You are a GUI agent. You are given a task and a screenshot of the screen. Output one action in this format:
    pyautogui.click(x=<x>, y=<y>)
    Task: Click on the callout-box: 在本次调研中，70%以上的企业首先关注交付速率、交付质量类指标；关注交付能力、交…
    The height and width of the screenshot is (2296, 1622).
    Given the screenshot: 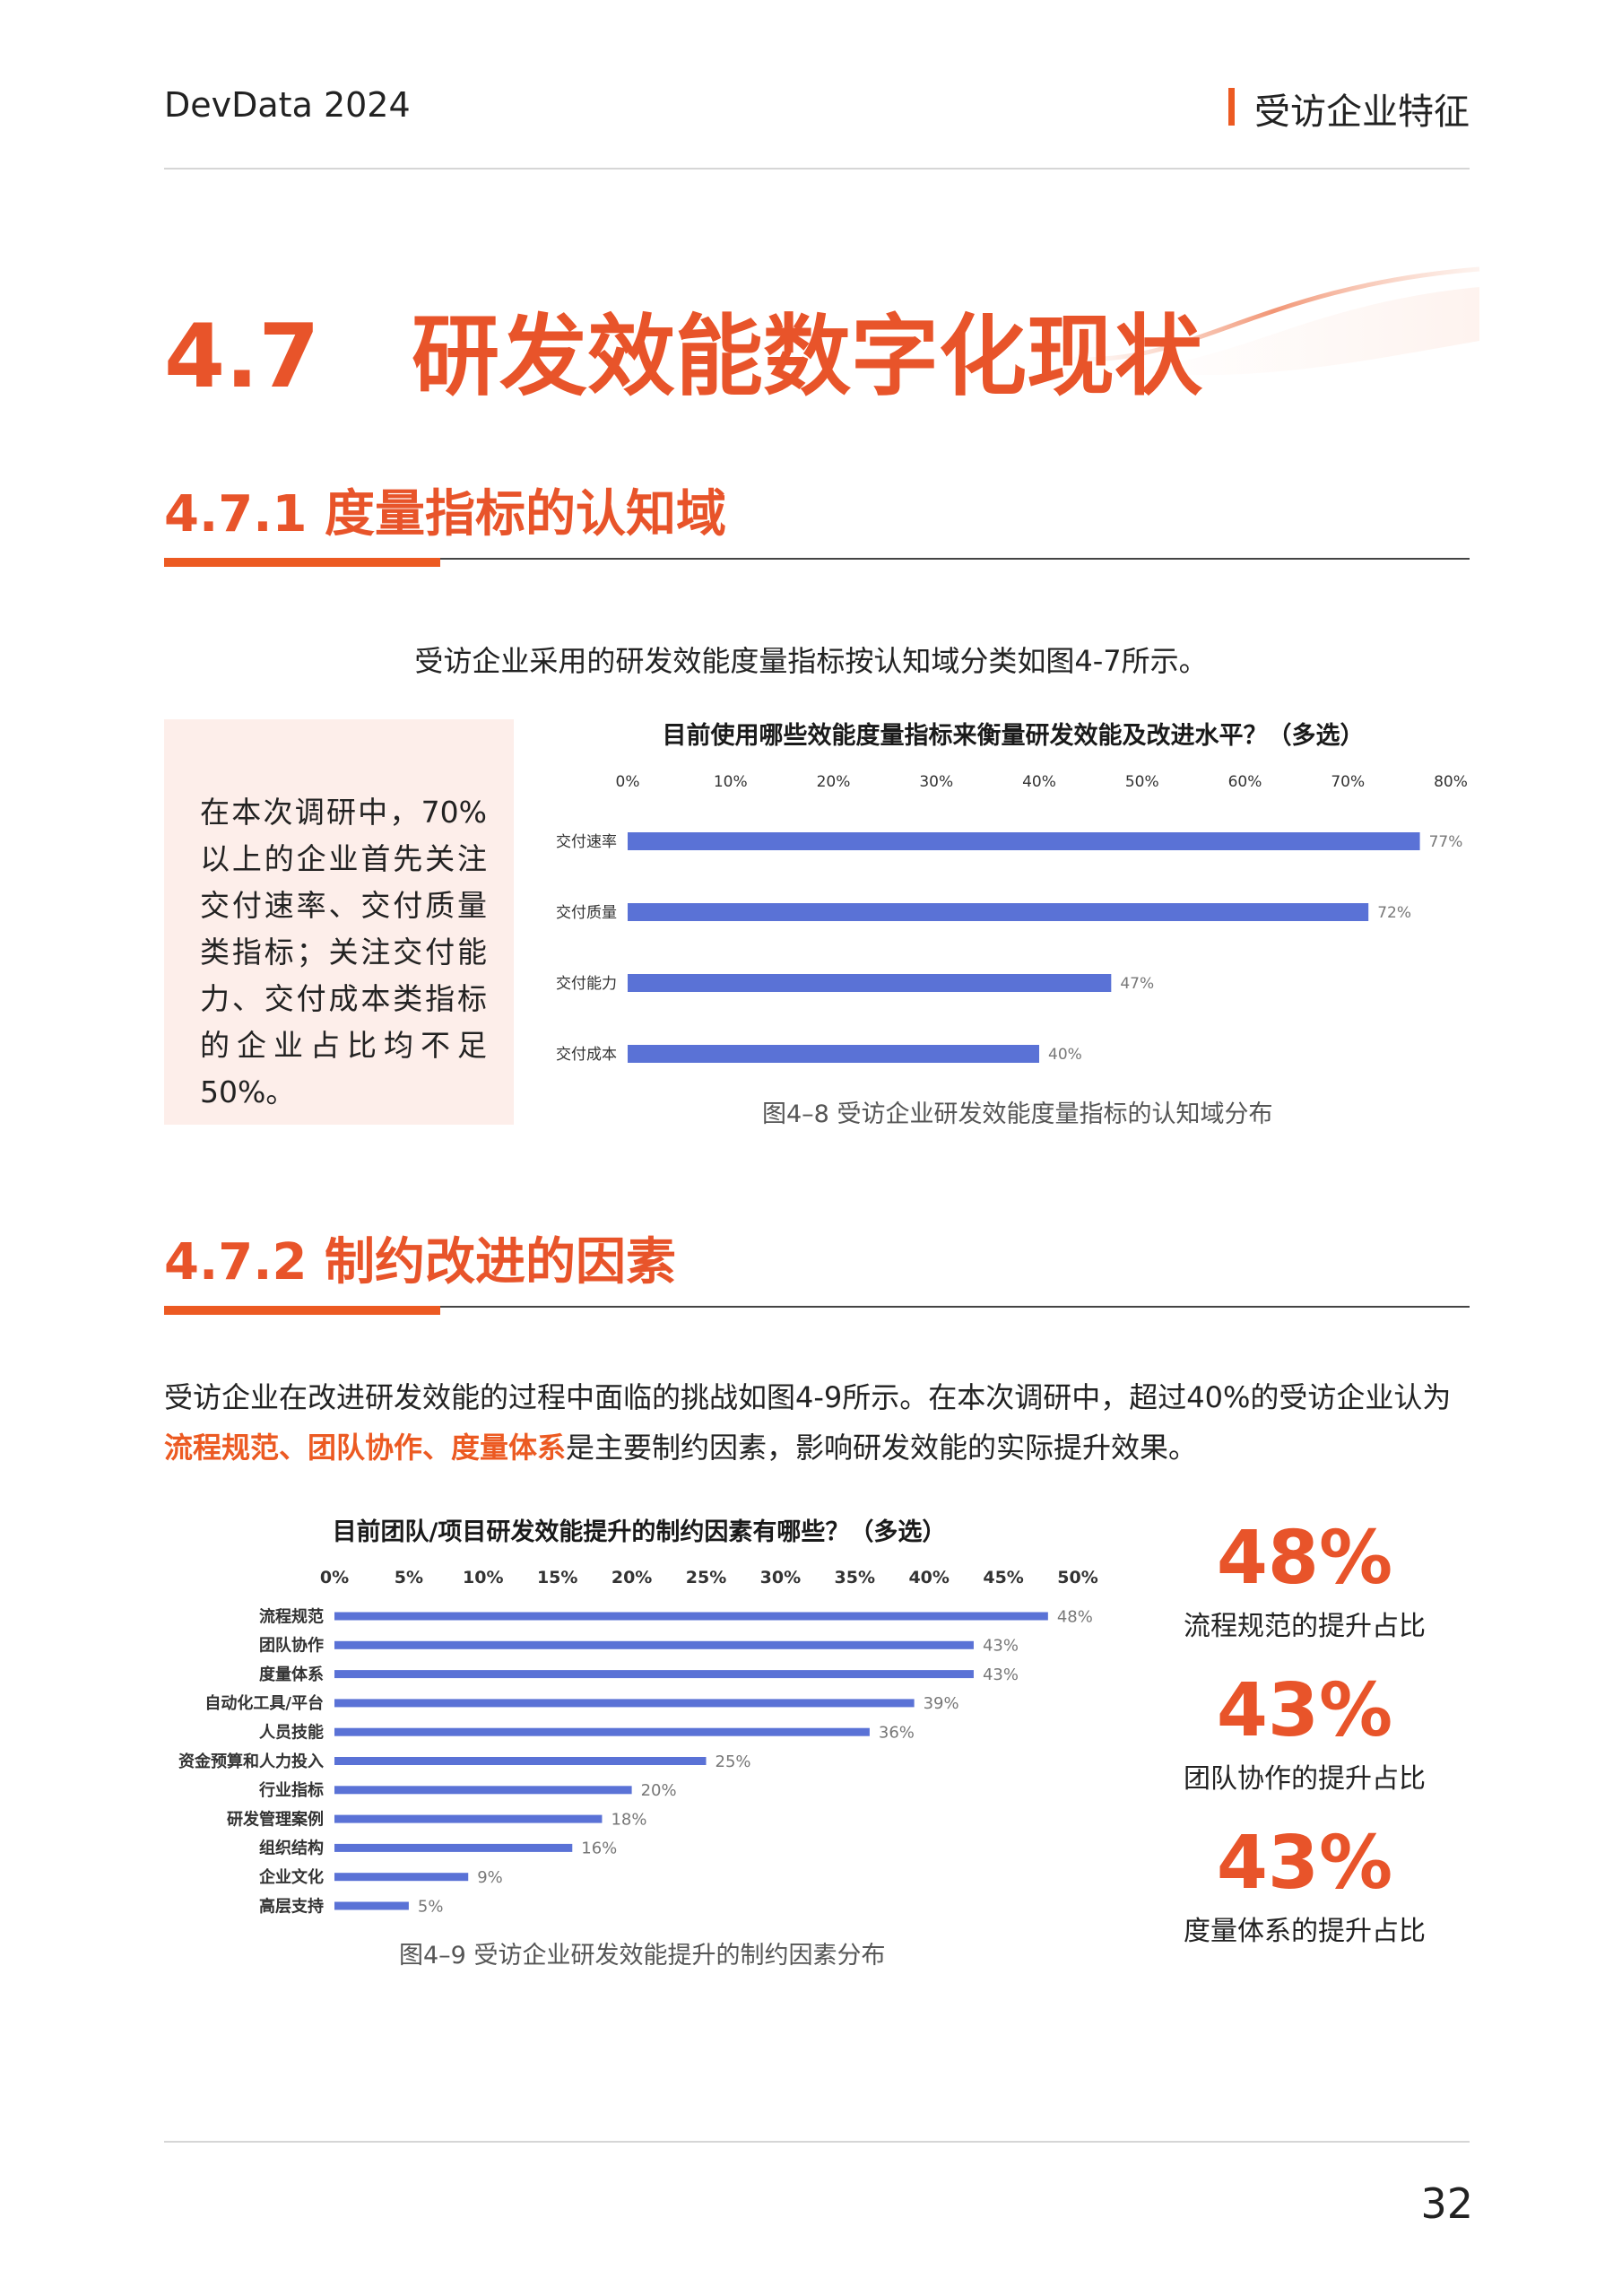 What is the action you would take?
    pyautogui.click(x=339, y=922)
    